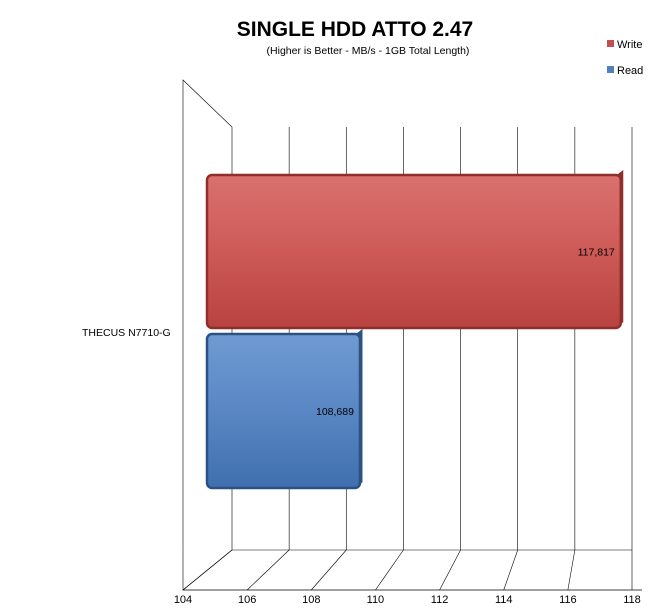 This screenshot has height=616, width=667. What do you see at coordinates (376, 600) in the screenshot?
I see `x-tick-label: 110` at bounding box center [376, 600].